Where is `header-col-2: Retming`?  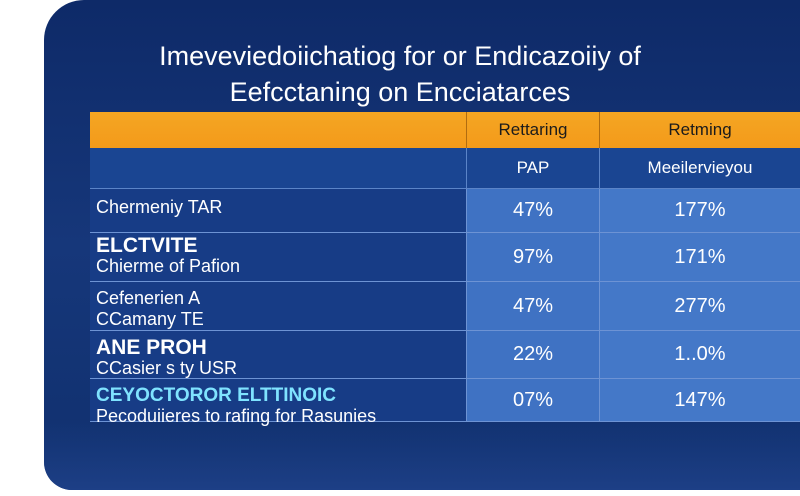 header-col-2: Retming is located at coordinates (699, 130).